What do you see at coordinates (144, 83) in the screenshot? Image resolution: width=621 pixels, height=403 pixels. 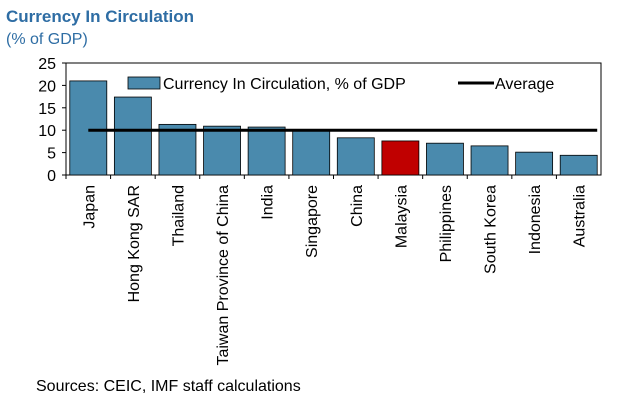 I see `legend-swatch-bar` at bounding box center [144, 83].